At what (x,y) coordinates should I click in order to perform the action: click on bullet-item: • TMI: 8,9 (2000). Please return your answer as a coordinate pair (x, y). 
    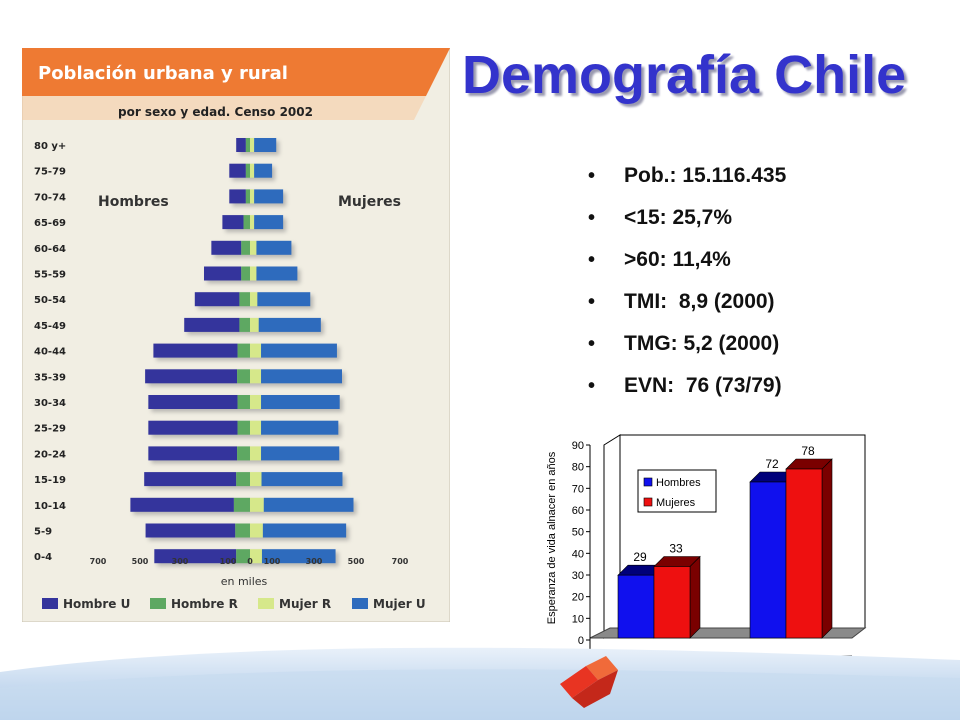
    Looking at the image, I should click on (687, 307).